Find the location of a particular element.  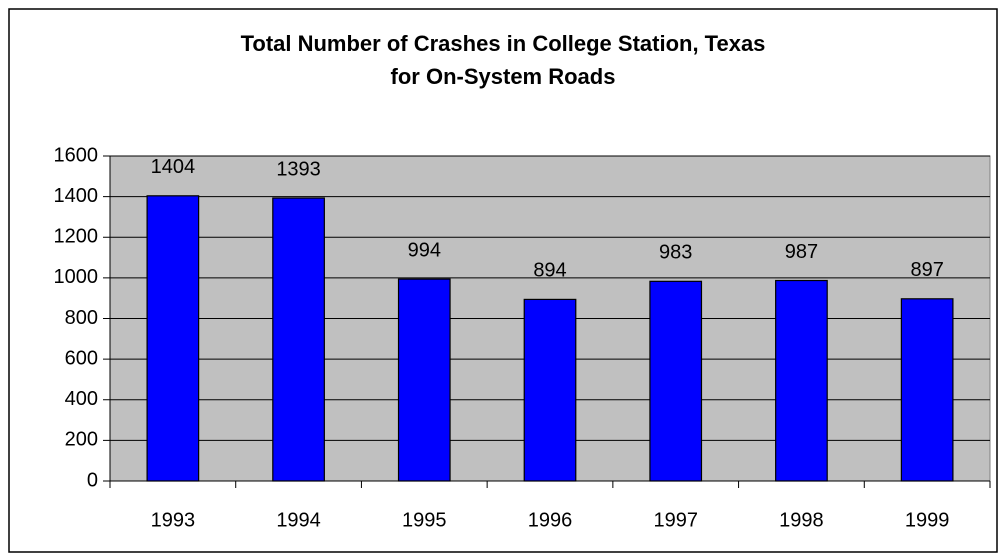

data-label: 1393 is located at coordinates (298, 169).